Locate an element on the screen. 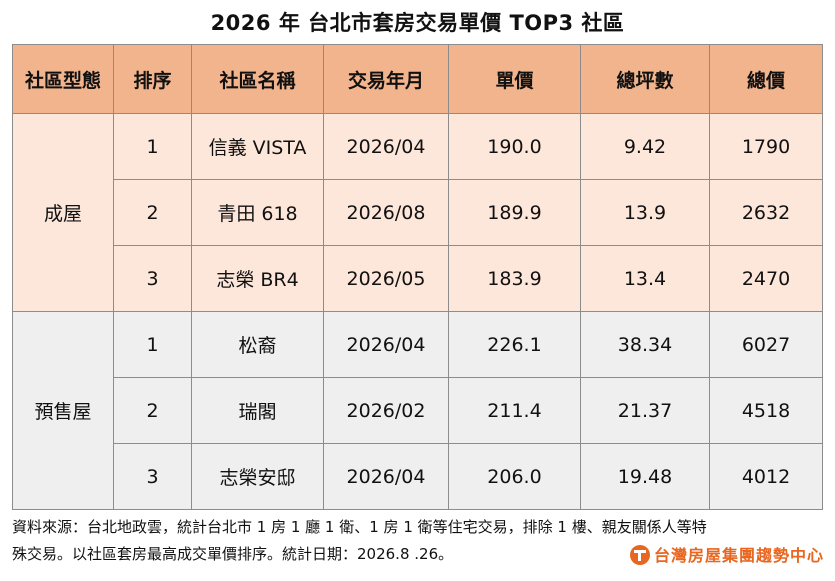 The width and height of the screenshot is (835, 581). table-row: 2 瑞閣 2026/02 211.4 21.37 4518 is located at coordinates (418, 410).